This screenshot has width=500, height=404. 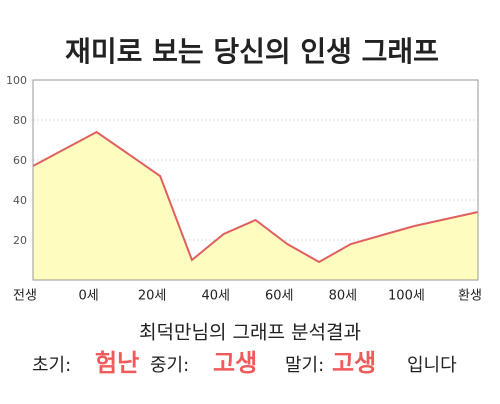 I want to click on x-tick-label: 40세, so click(x=215, y=296).